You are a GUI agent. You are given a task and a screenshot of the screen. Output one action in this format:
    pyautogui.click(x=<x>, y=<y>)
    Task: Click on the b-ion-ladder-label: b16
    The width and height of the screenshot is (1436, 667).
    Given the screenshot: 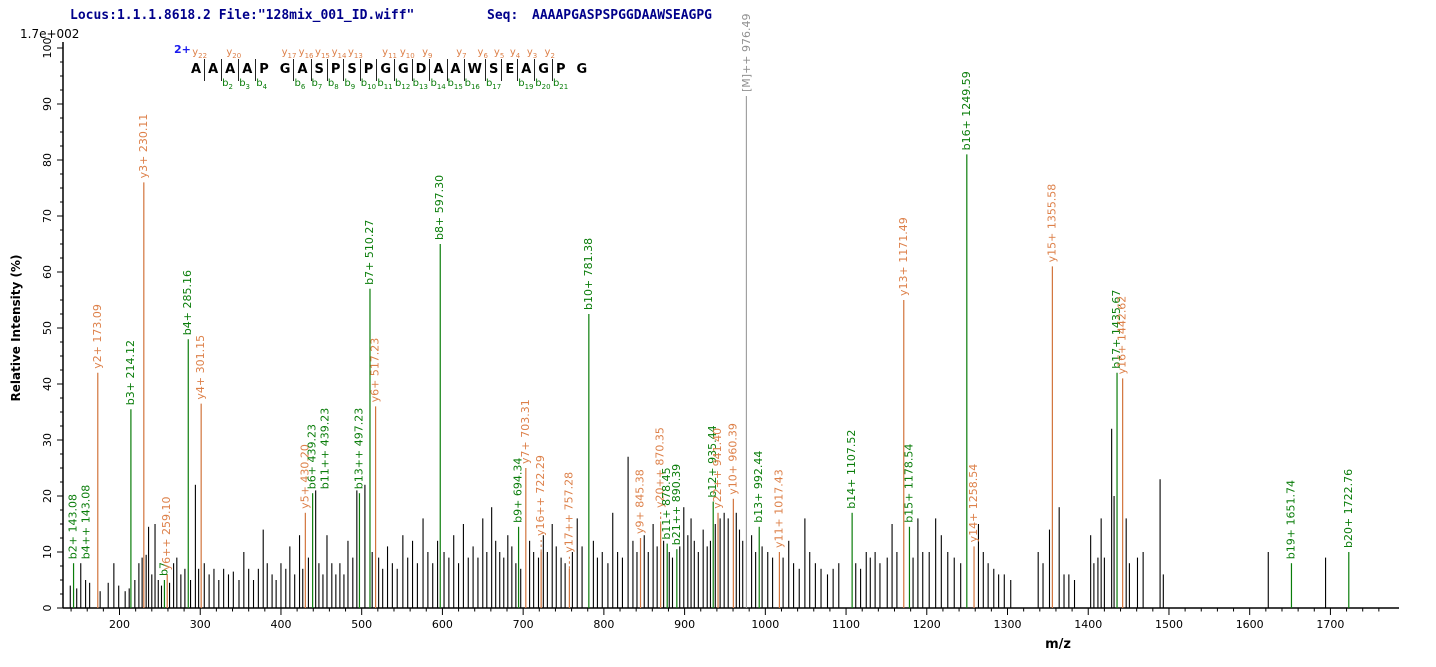 What is the action you would take?
    pyautogui.click(x=472, y=85)
    